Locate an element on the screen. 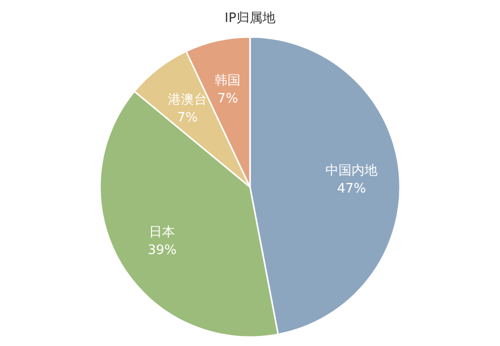 Image resolution: width=500 pixels, height=346 pixels. slice-label: 日本 is located at coordinates (162, 232).